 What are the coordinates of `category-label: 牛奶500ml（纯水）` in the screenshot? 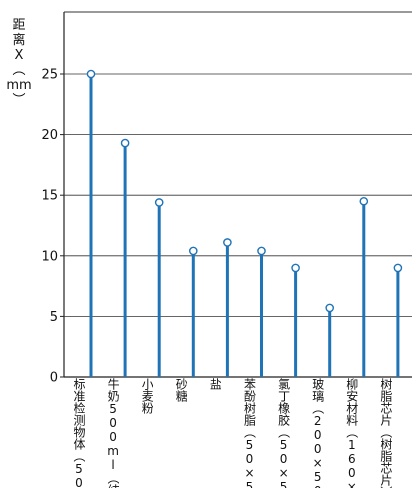 It's located at (113, 433).